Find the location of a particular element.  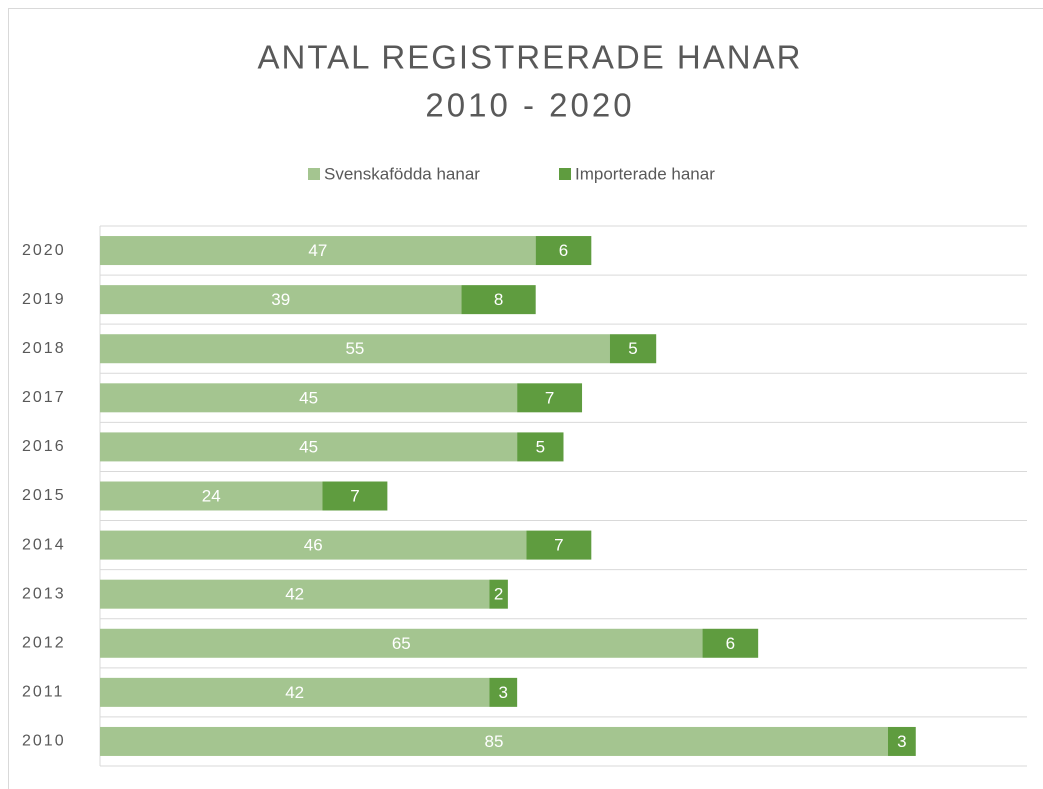

y-tick-label: 2011 is located at coordinates (43, 692).